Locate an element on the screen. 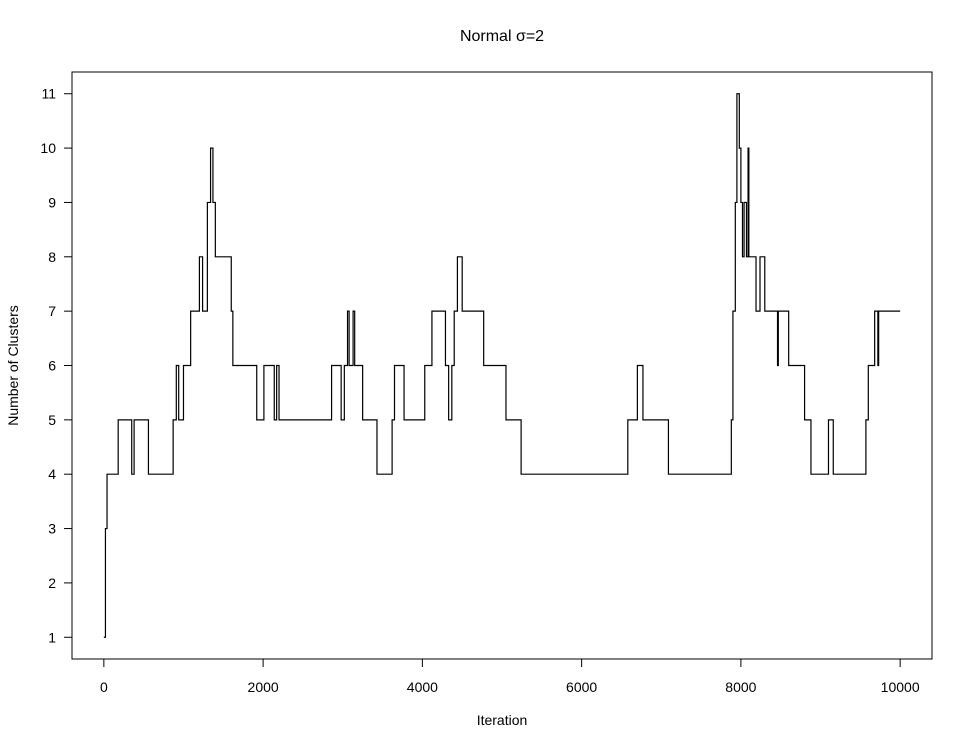 This screenshot has height=754, width=969. x-axis-label: Iteration is located at coordinates (502, 720).